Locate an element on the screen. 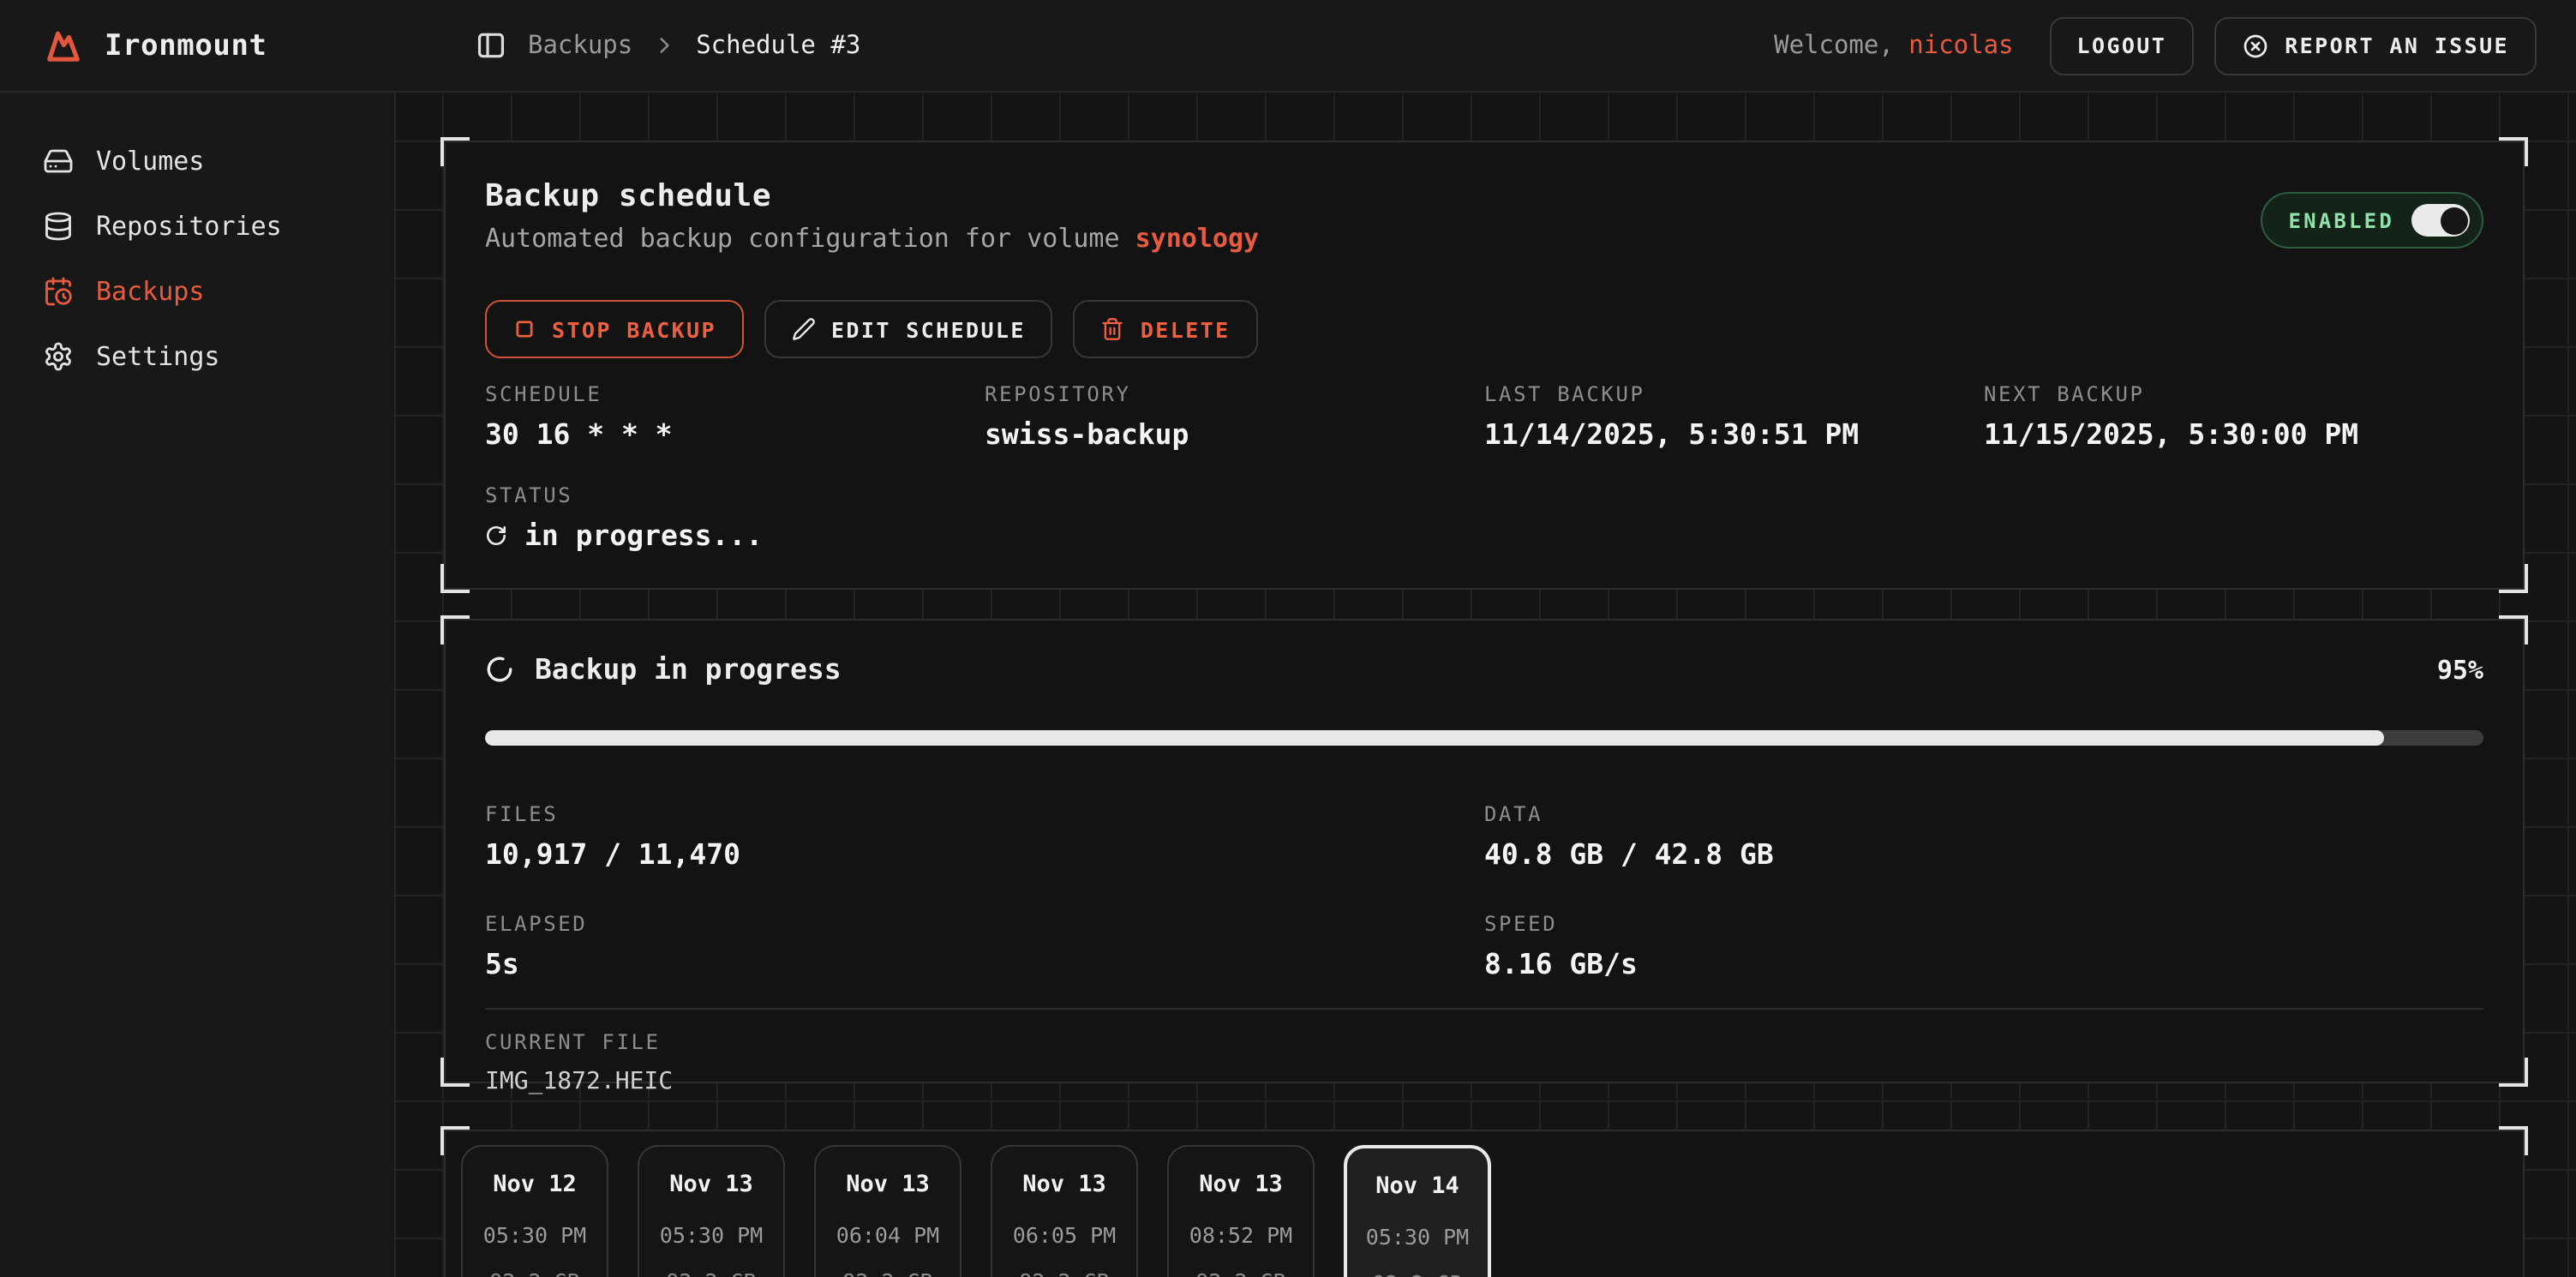 The height and width of the screenshot is (1277, 2576). field-label: STATUS is located at coordinates (529, 495).